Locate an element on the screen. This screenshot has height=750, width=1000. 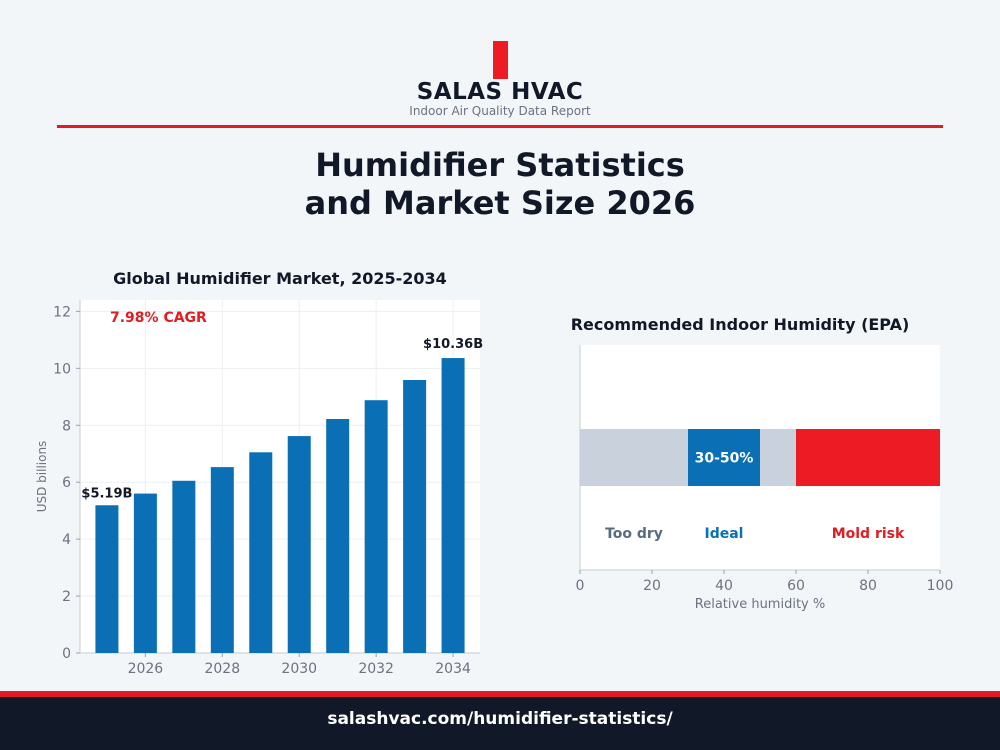
humidity-chart-x-tick-label: 100 is located at coordinates (940, 586).